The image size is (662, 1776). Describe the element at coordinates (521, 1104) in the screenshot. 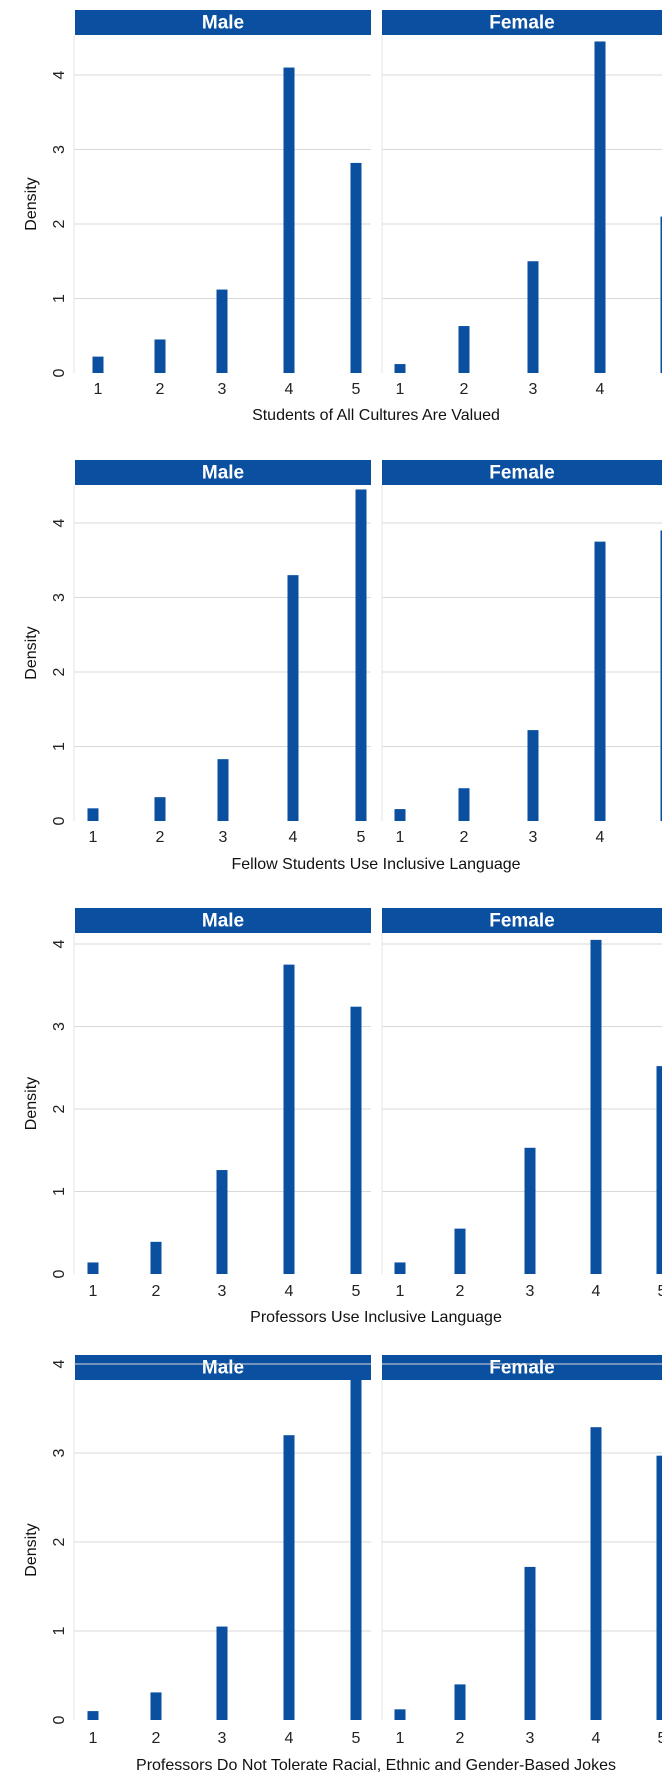

I see `panel-female: Female 1 2 3 4 5` at that location.